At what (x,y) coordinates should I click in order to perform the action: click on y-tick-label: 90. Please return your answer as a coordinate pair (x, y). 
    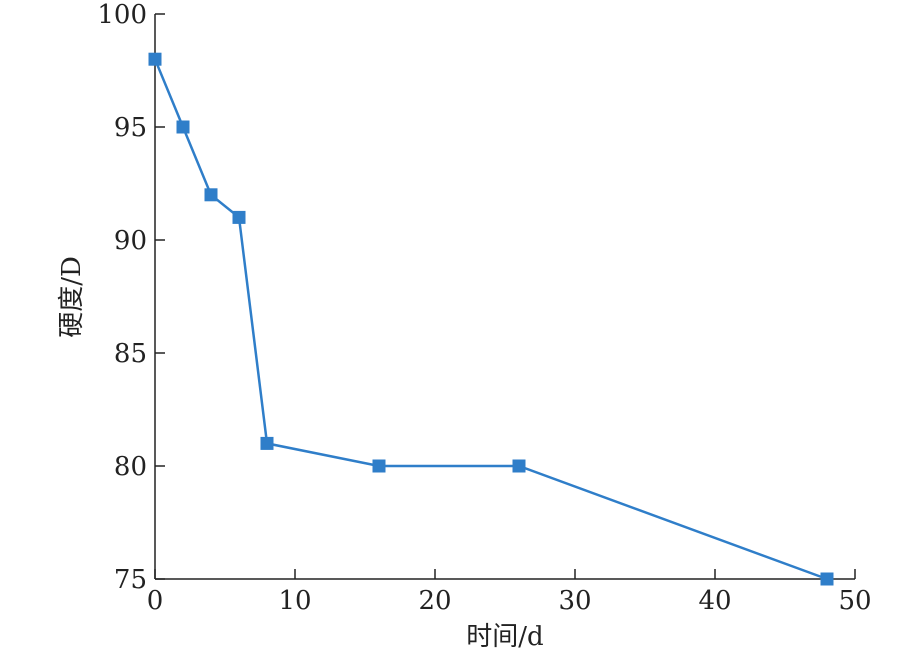
    Looking at the image, I should click on (130, 241).